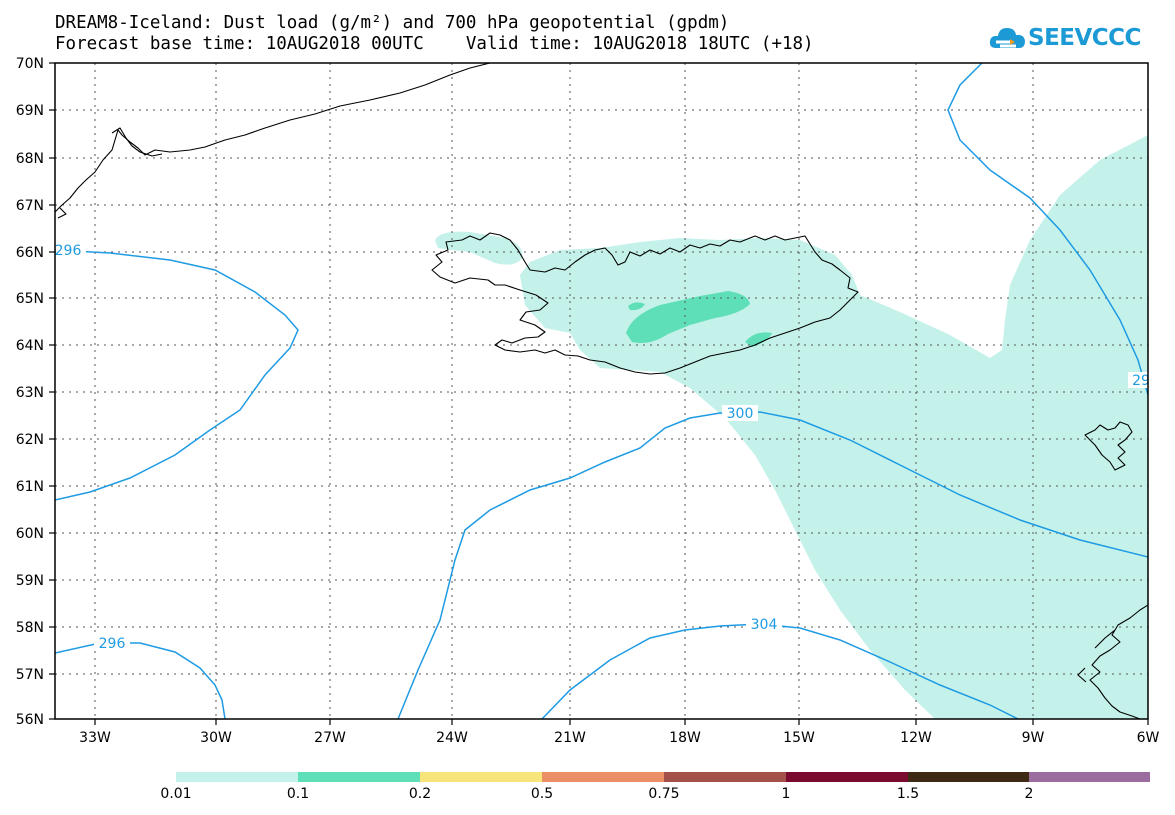  I want to click on lat-label: 58N, so click(29, 628).